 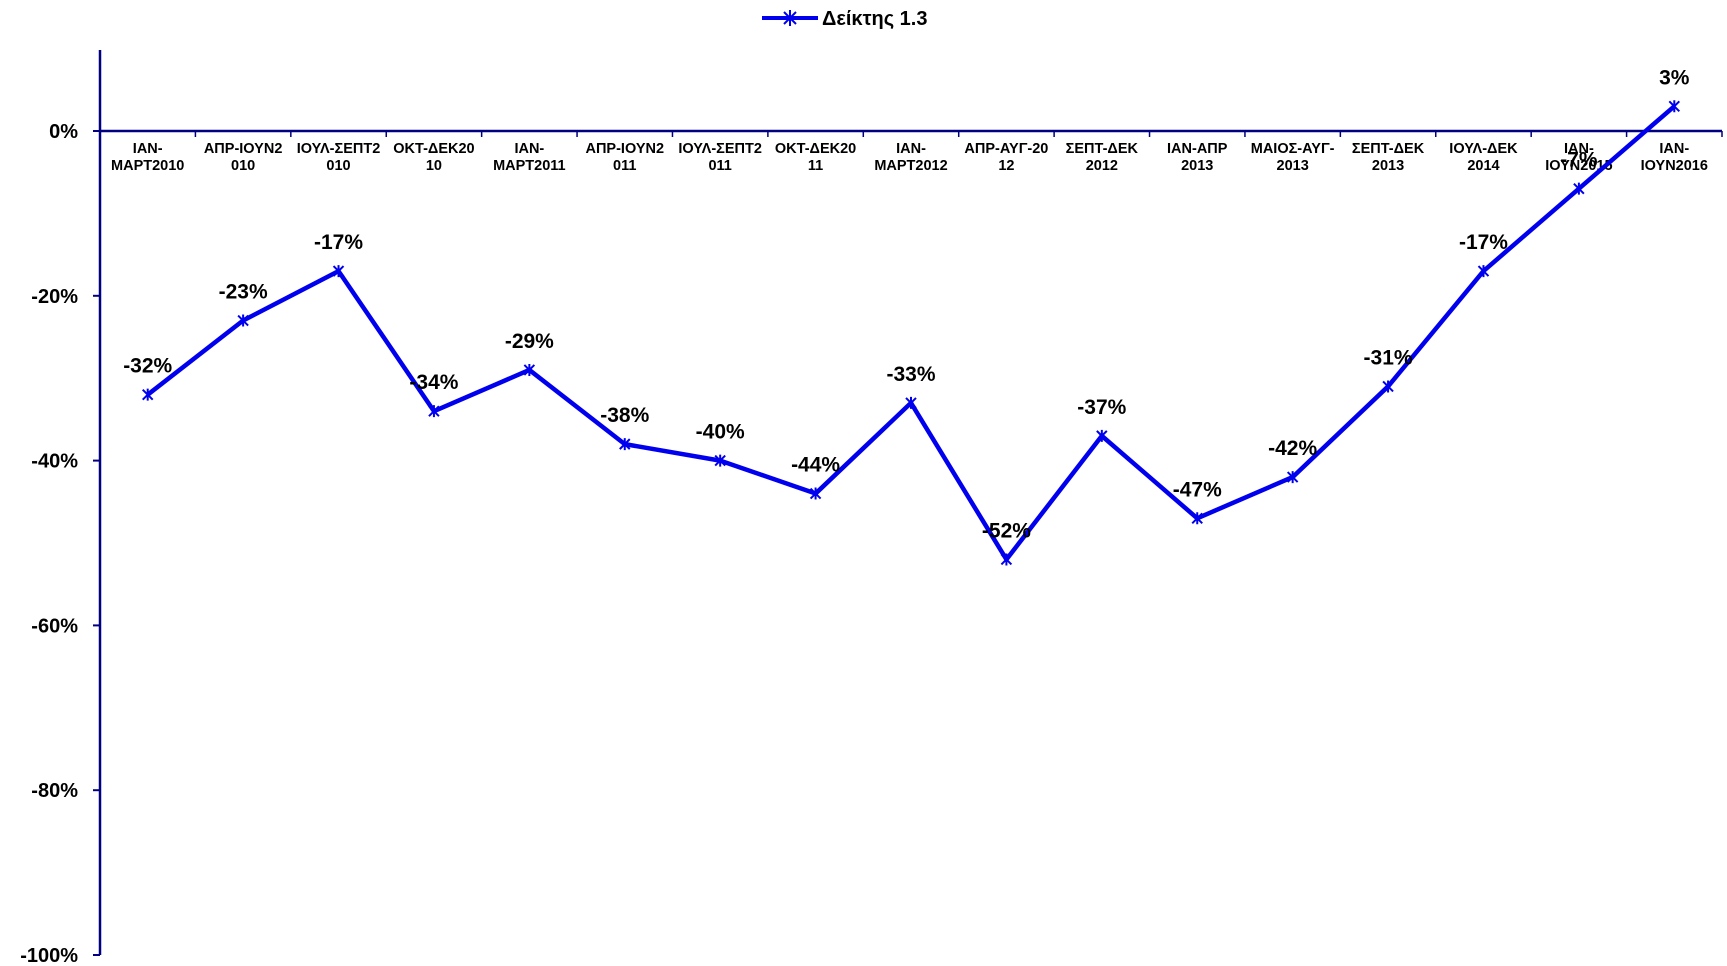 I want to click on data-label: -47%, so click(x=1197, y=489).